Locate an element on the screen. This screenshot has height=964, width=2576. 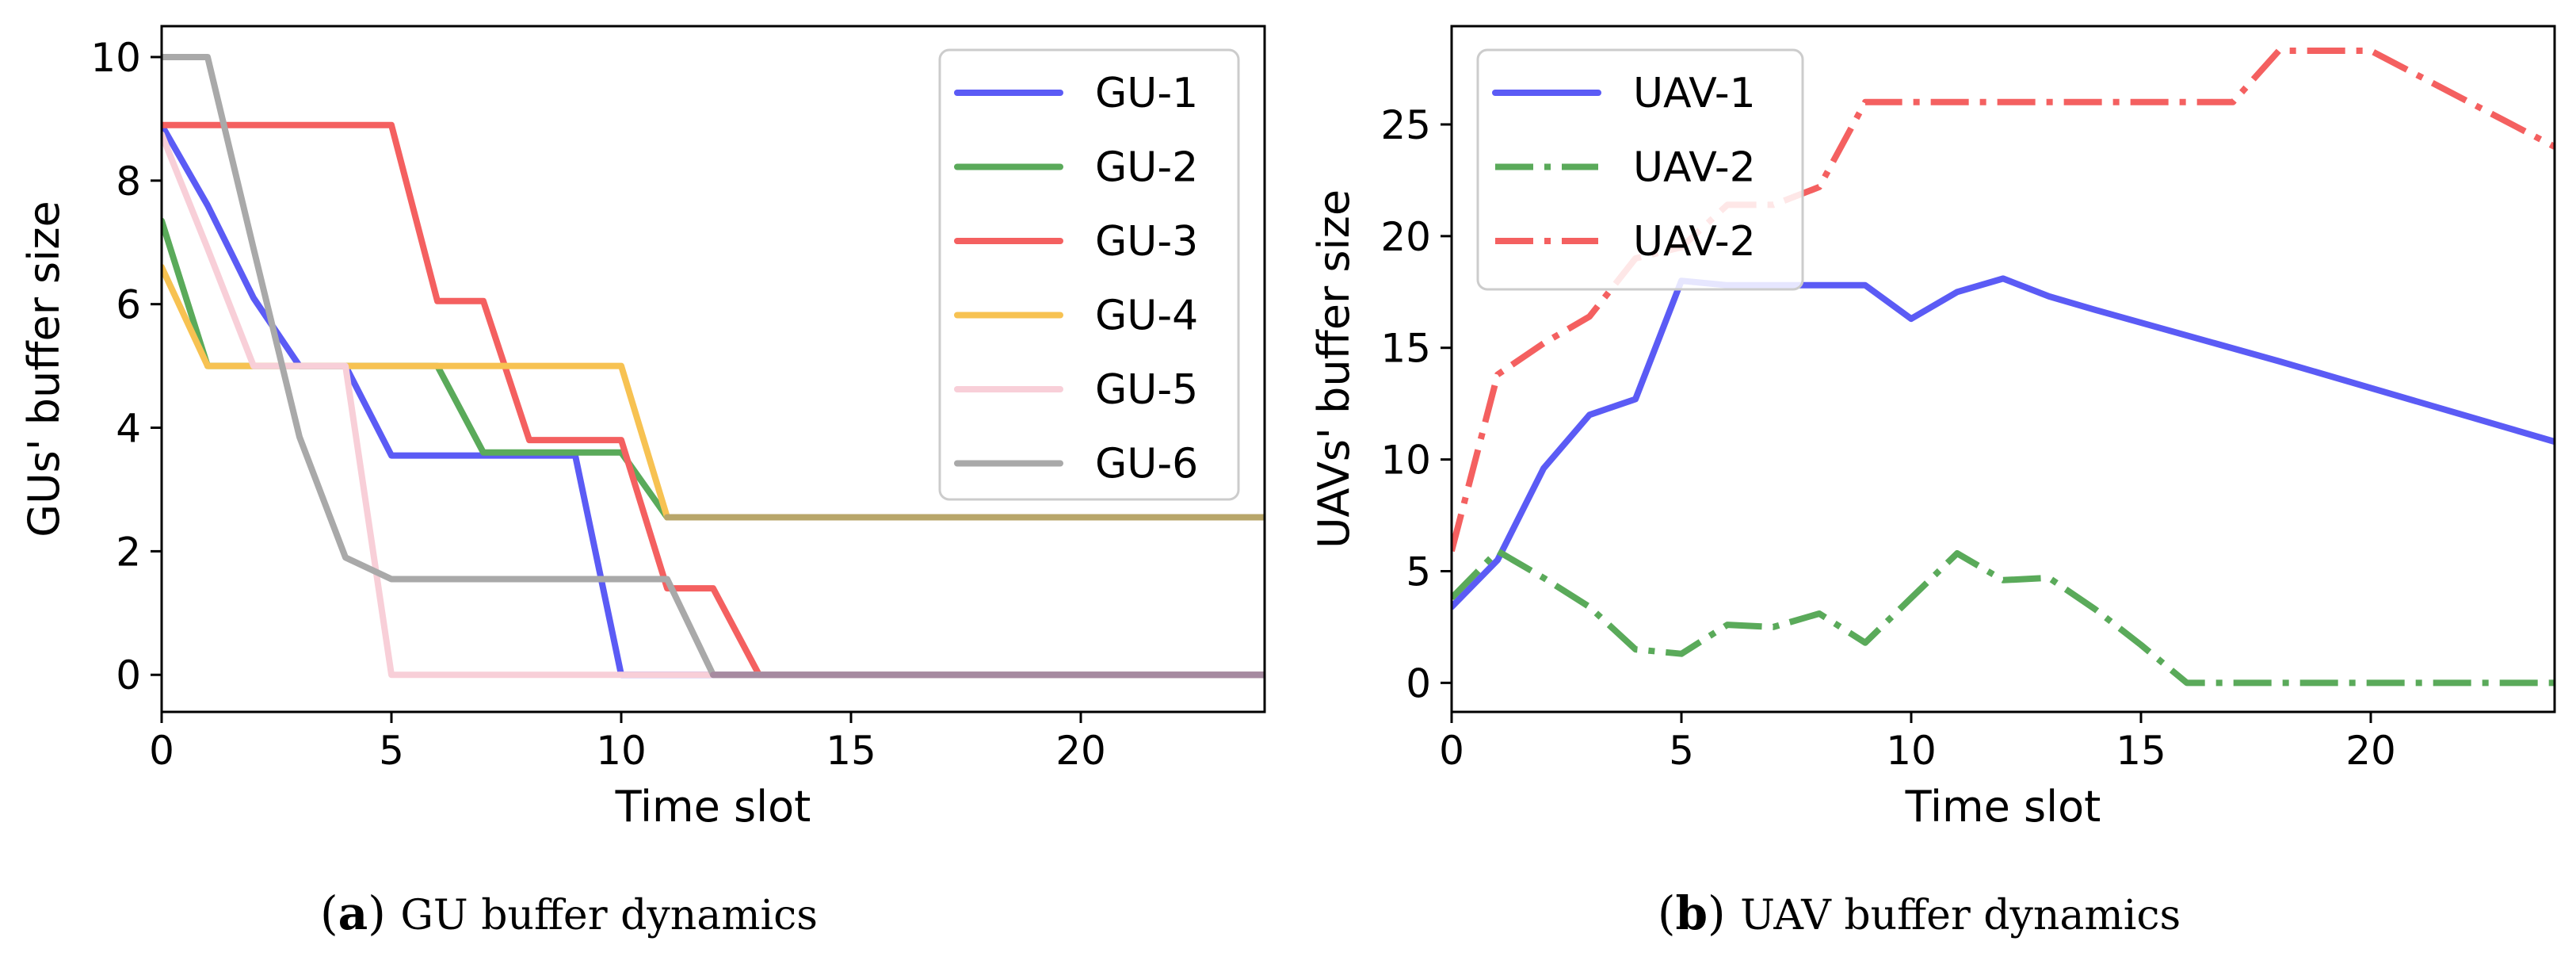
figure-caption: (a) GU buffer dynamics is located at coordinates (569, 913).